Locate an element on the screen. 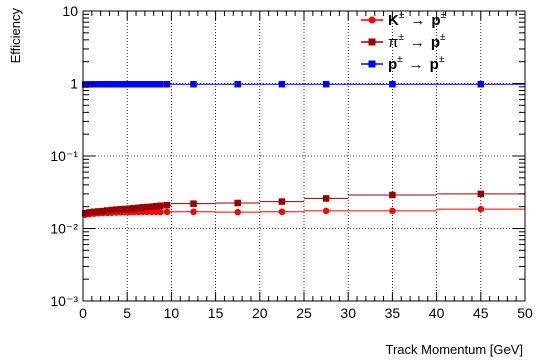 This screenshot has width=542, height=362. x-tick-labels: 0 5 10 15 20 25 30 35 40 45 50 is located at coordinates (306, 313).